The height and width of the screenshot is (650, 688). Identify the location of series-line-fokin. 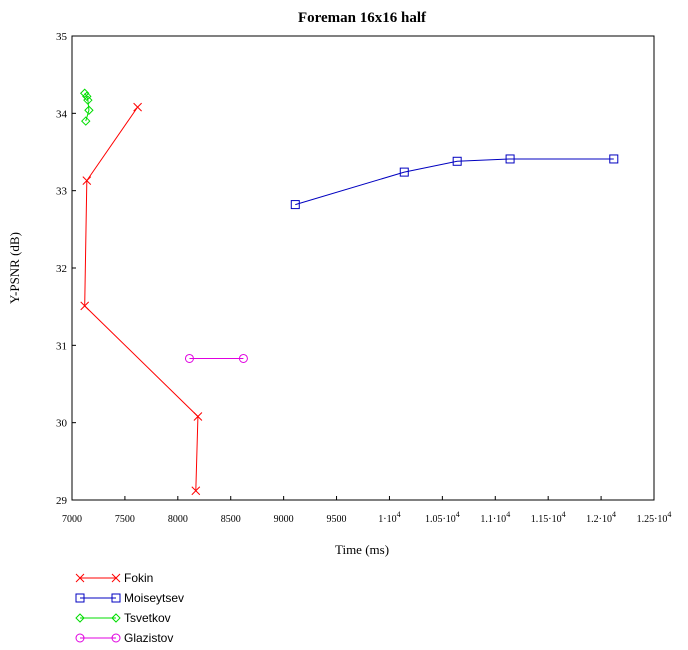
(141, 298).